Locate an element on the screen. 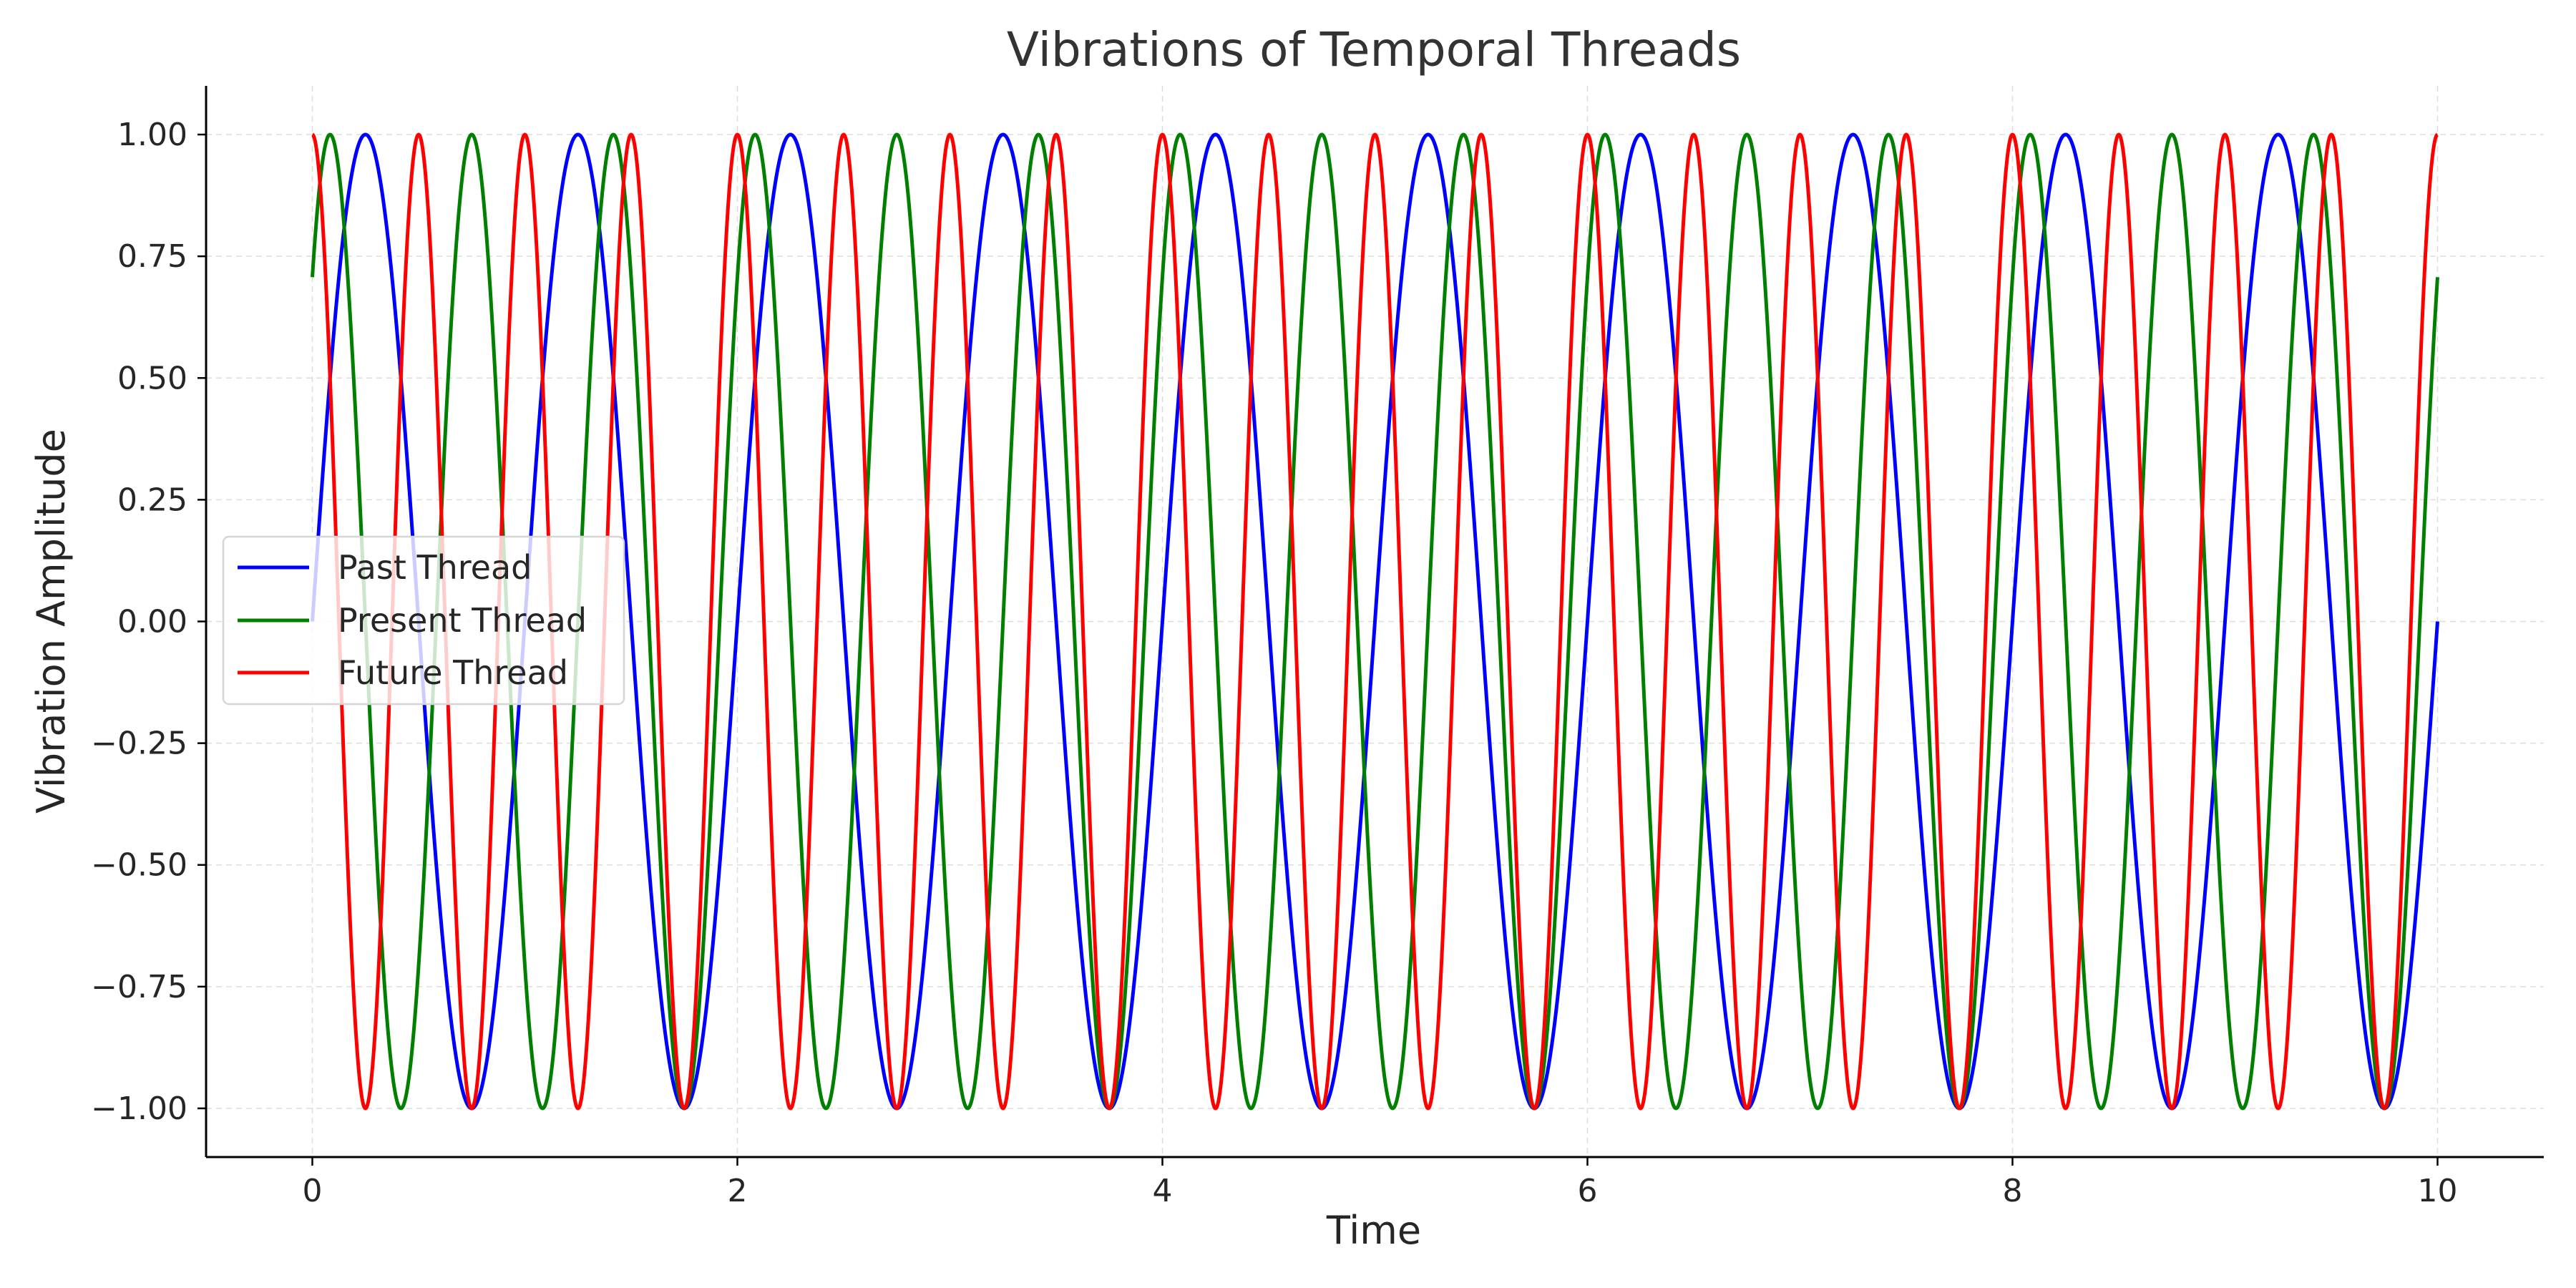 This screenshot has height=1288, width=2576. y-tick-label: −0.50 is located at coordinates (139, 865).